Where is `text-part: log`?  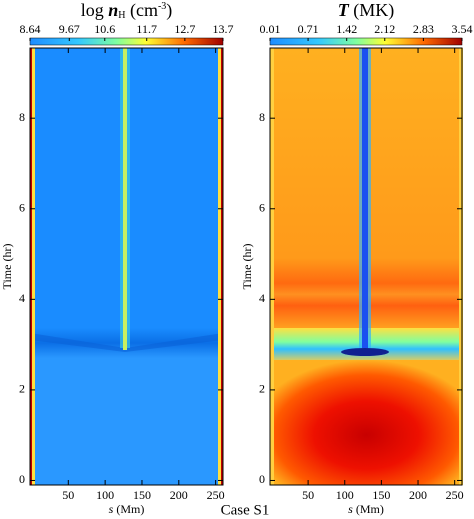
text-part: log is located at coordinates (95, 10).